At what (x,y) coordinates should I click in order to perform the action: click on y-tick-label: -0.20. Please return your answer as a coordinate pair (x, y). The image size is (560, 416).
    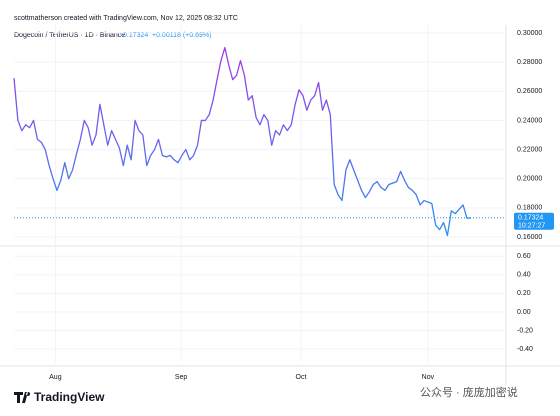
    Looking at the image, I should click on (525, 330).